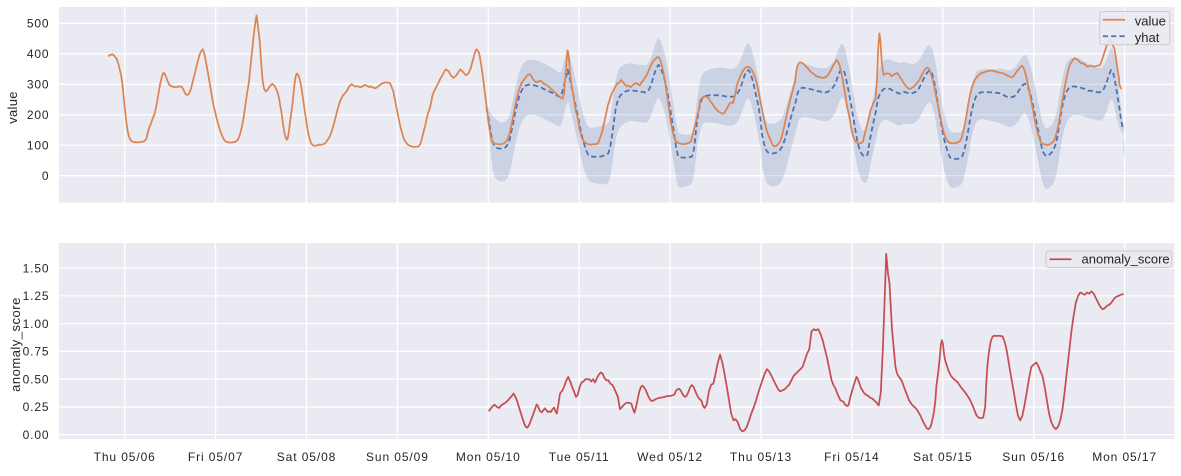 The width and height of the screenshot is (1181, 476). I want to click on svg-text: 400, so click(38, 54).